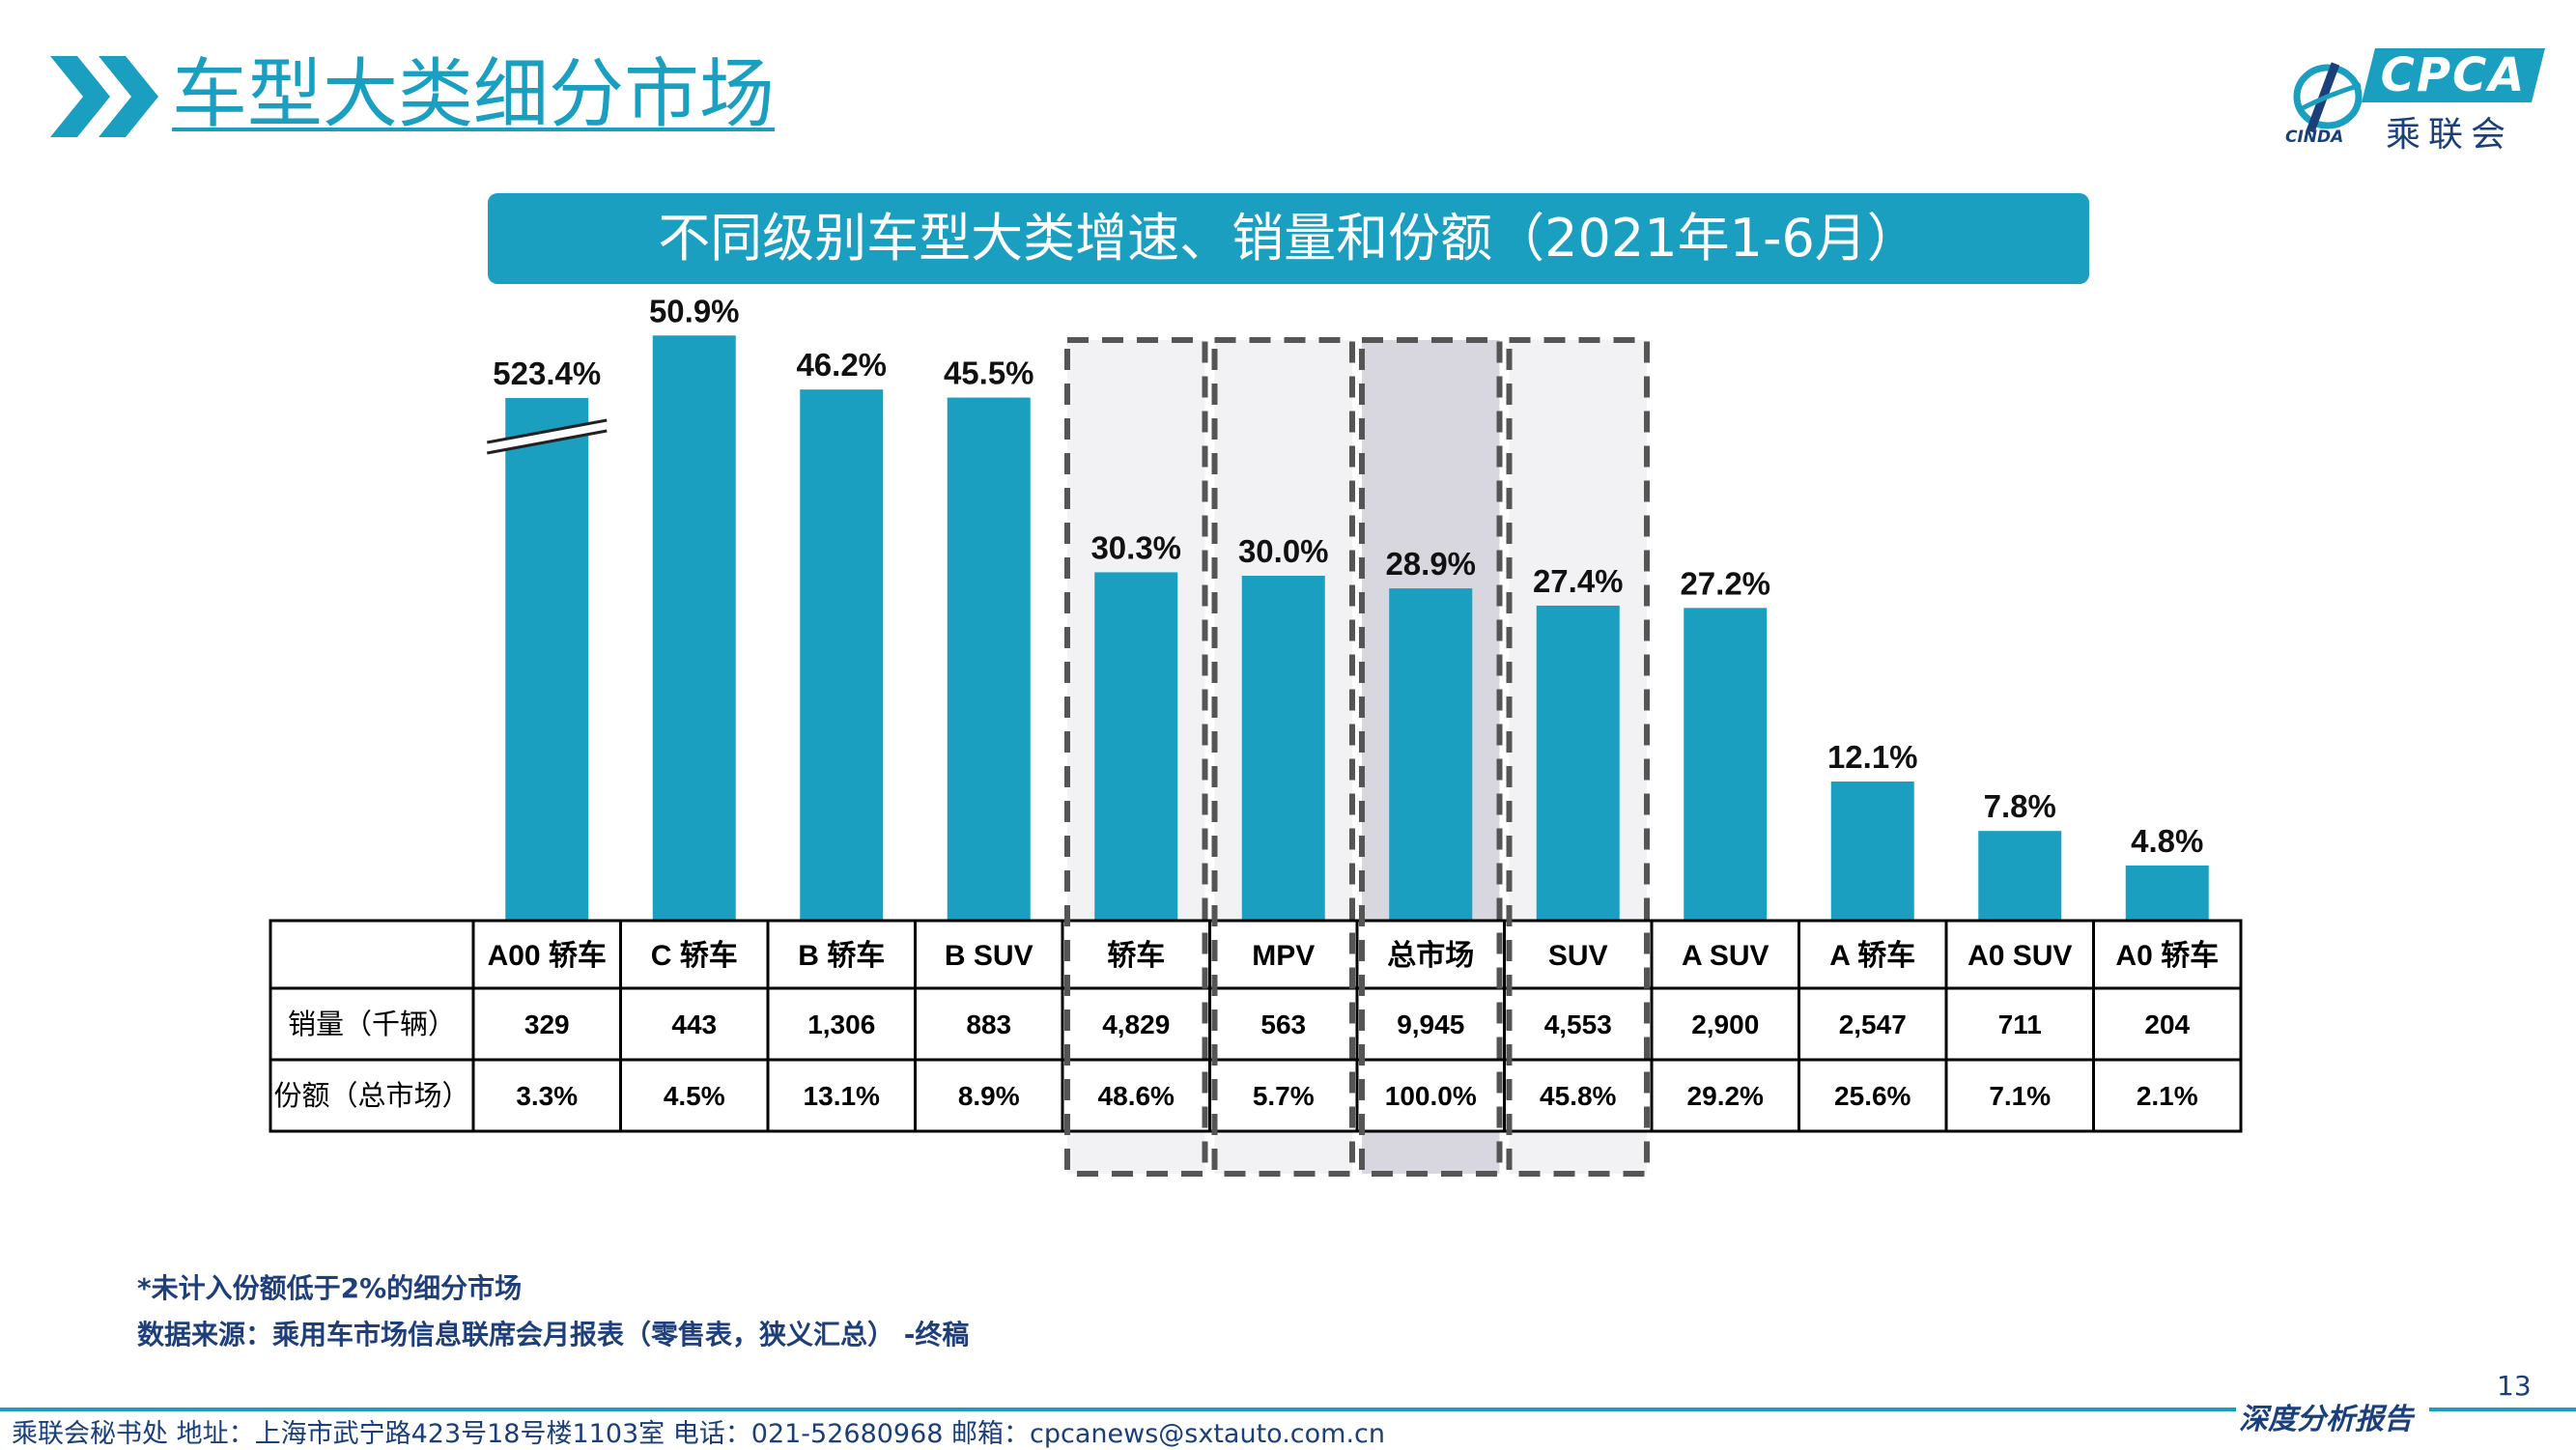  I want to click on table-cell: 8.9%, so click(989, 1096).